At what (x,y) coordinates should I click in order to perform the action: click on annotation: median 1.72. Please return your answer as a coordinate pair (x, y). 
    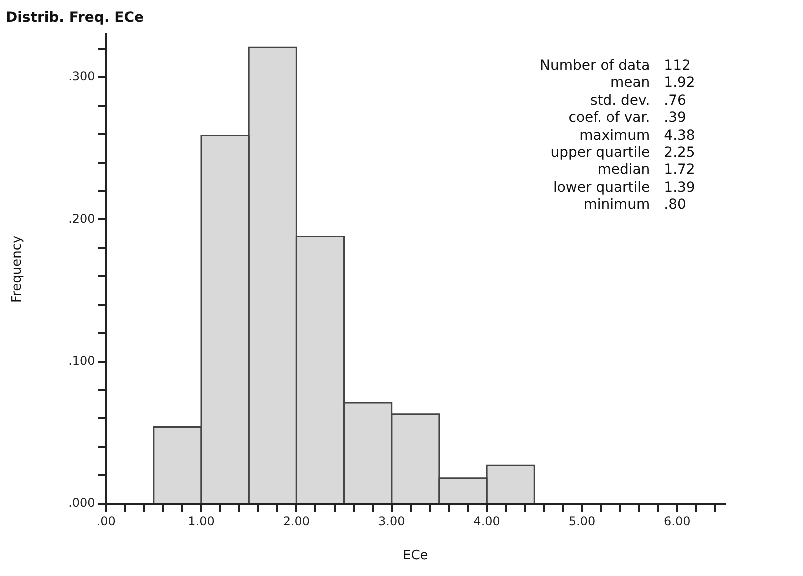
    Looking at the image, I should click on (646, 171).